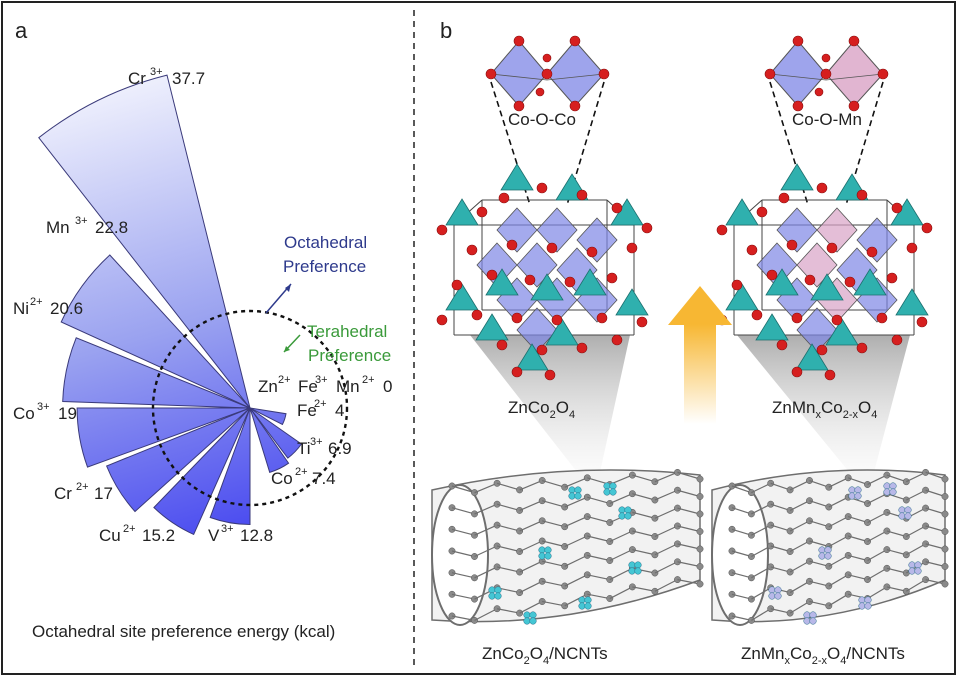  I want to click on bar-label-ion: Co, so click(282, 478).